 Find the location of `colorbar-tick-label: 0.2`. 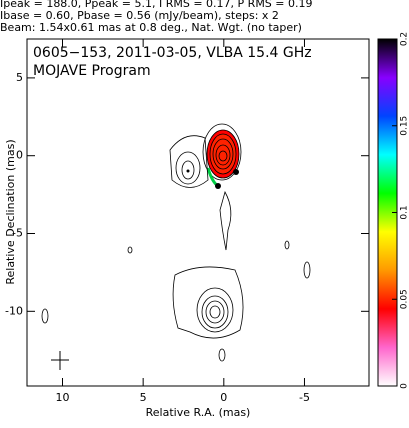

colorbar-tick-label: 0.2 is located at coordinates (404, 39).